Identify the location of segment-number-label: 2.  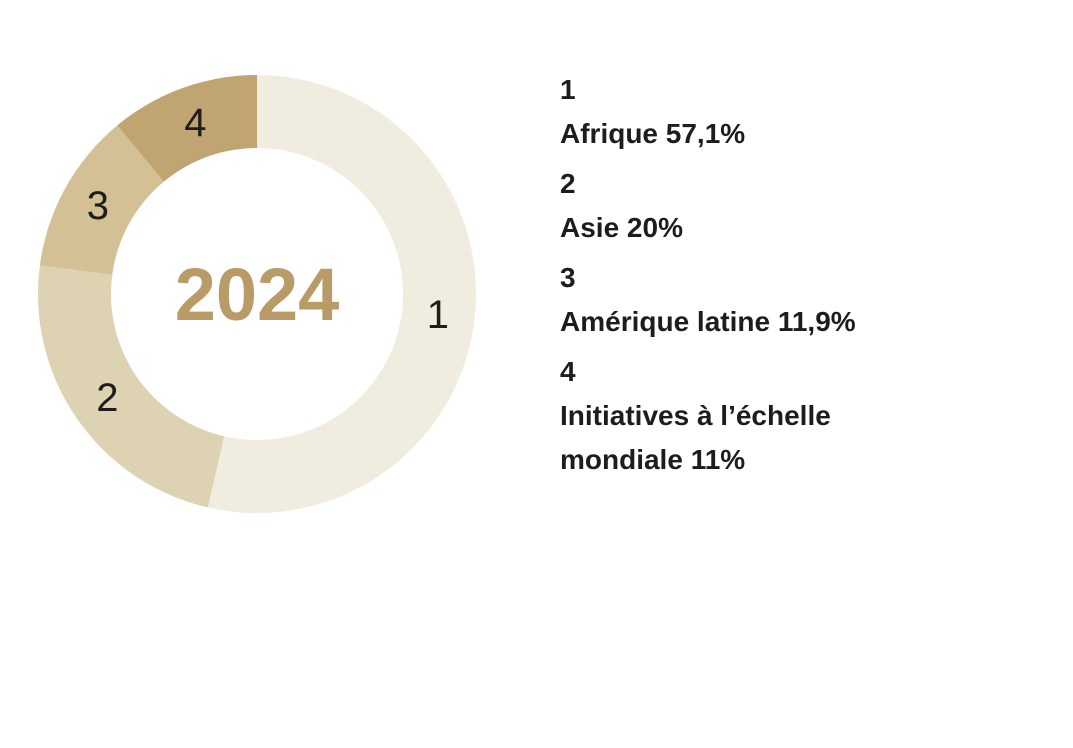
(107, 397).